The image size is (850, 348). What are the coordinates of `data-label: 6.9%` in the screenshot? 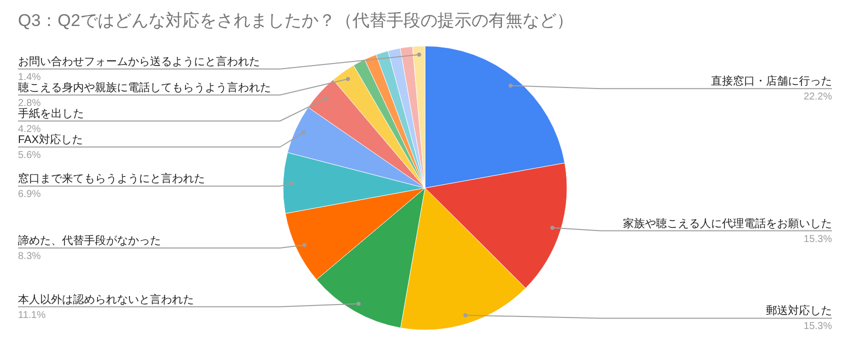 It's located at (29, 194).